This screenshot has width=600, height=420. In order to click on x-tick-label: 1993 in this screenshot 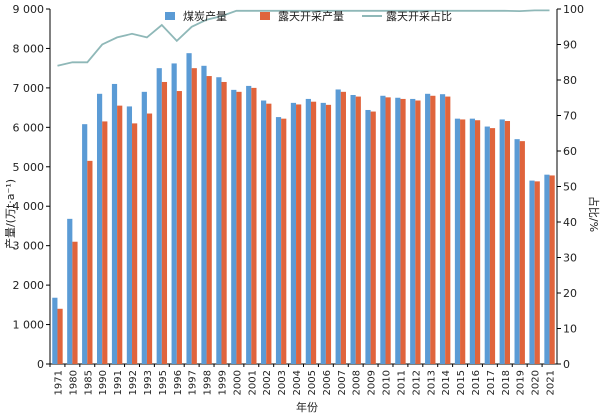, I will do `click(148, 382)`.